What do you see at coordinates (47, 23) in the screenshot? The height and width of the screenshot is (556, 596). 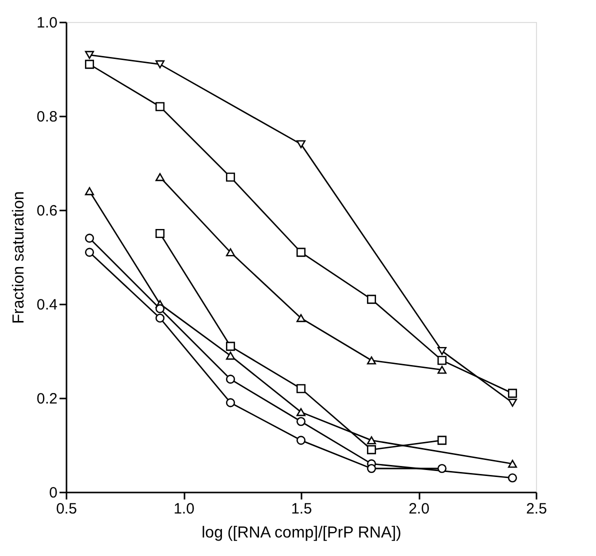 I see `y-tick-label: 1.0` at bounding box center [47, 23].